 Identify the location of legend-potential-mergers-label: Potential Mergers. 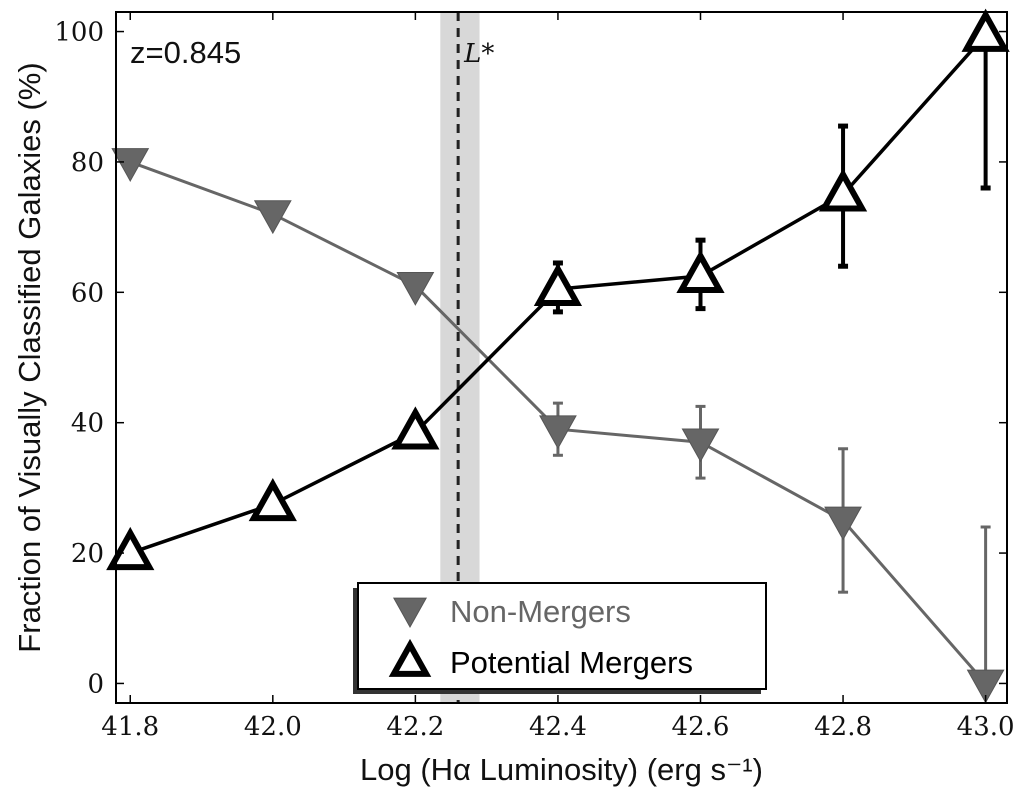
(571, 662).